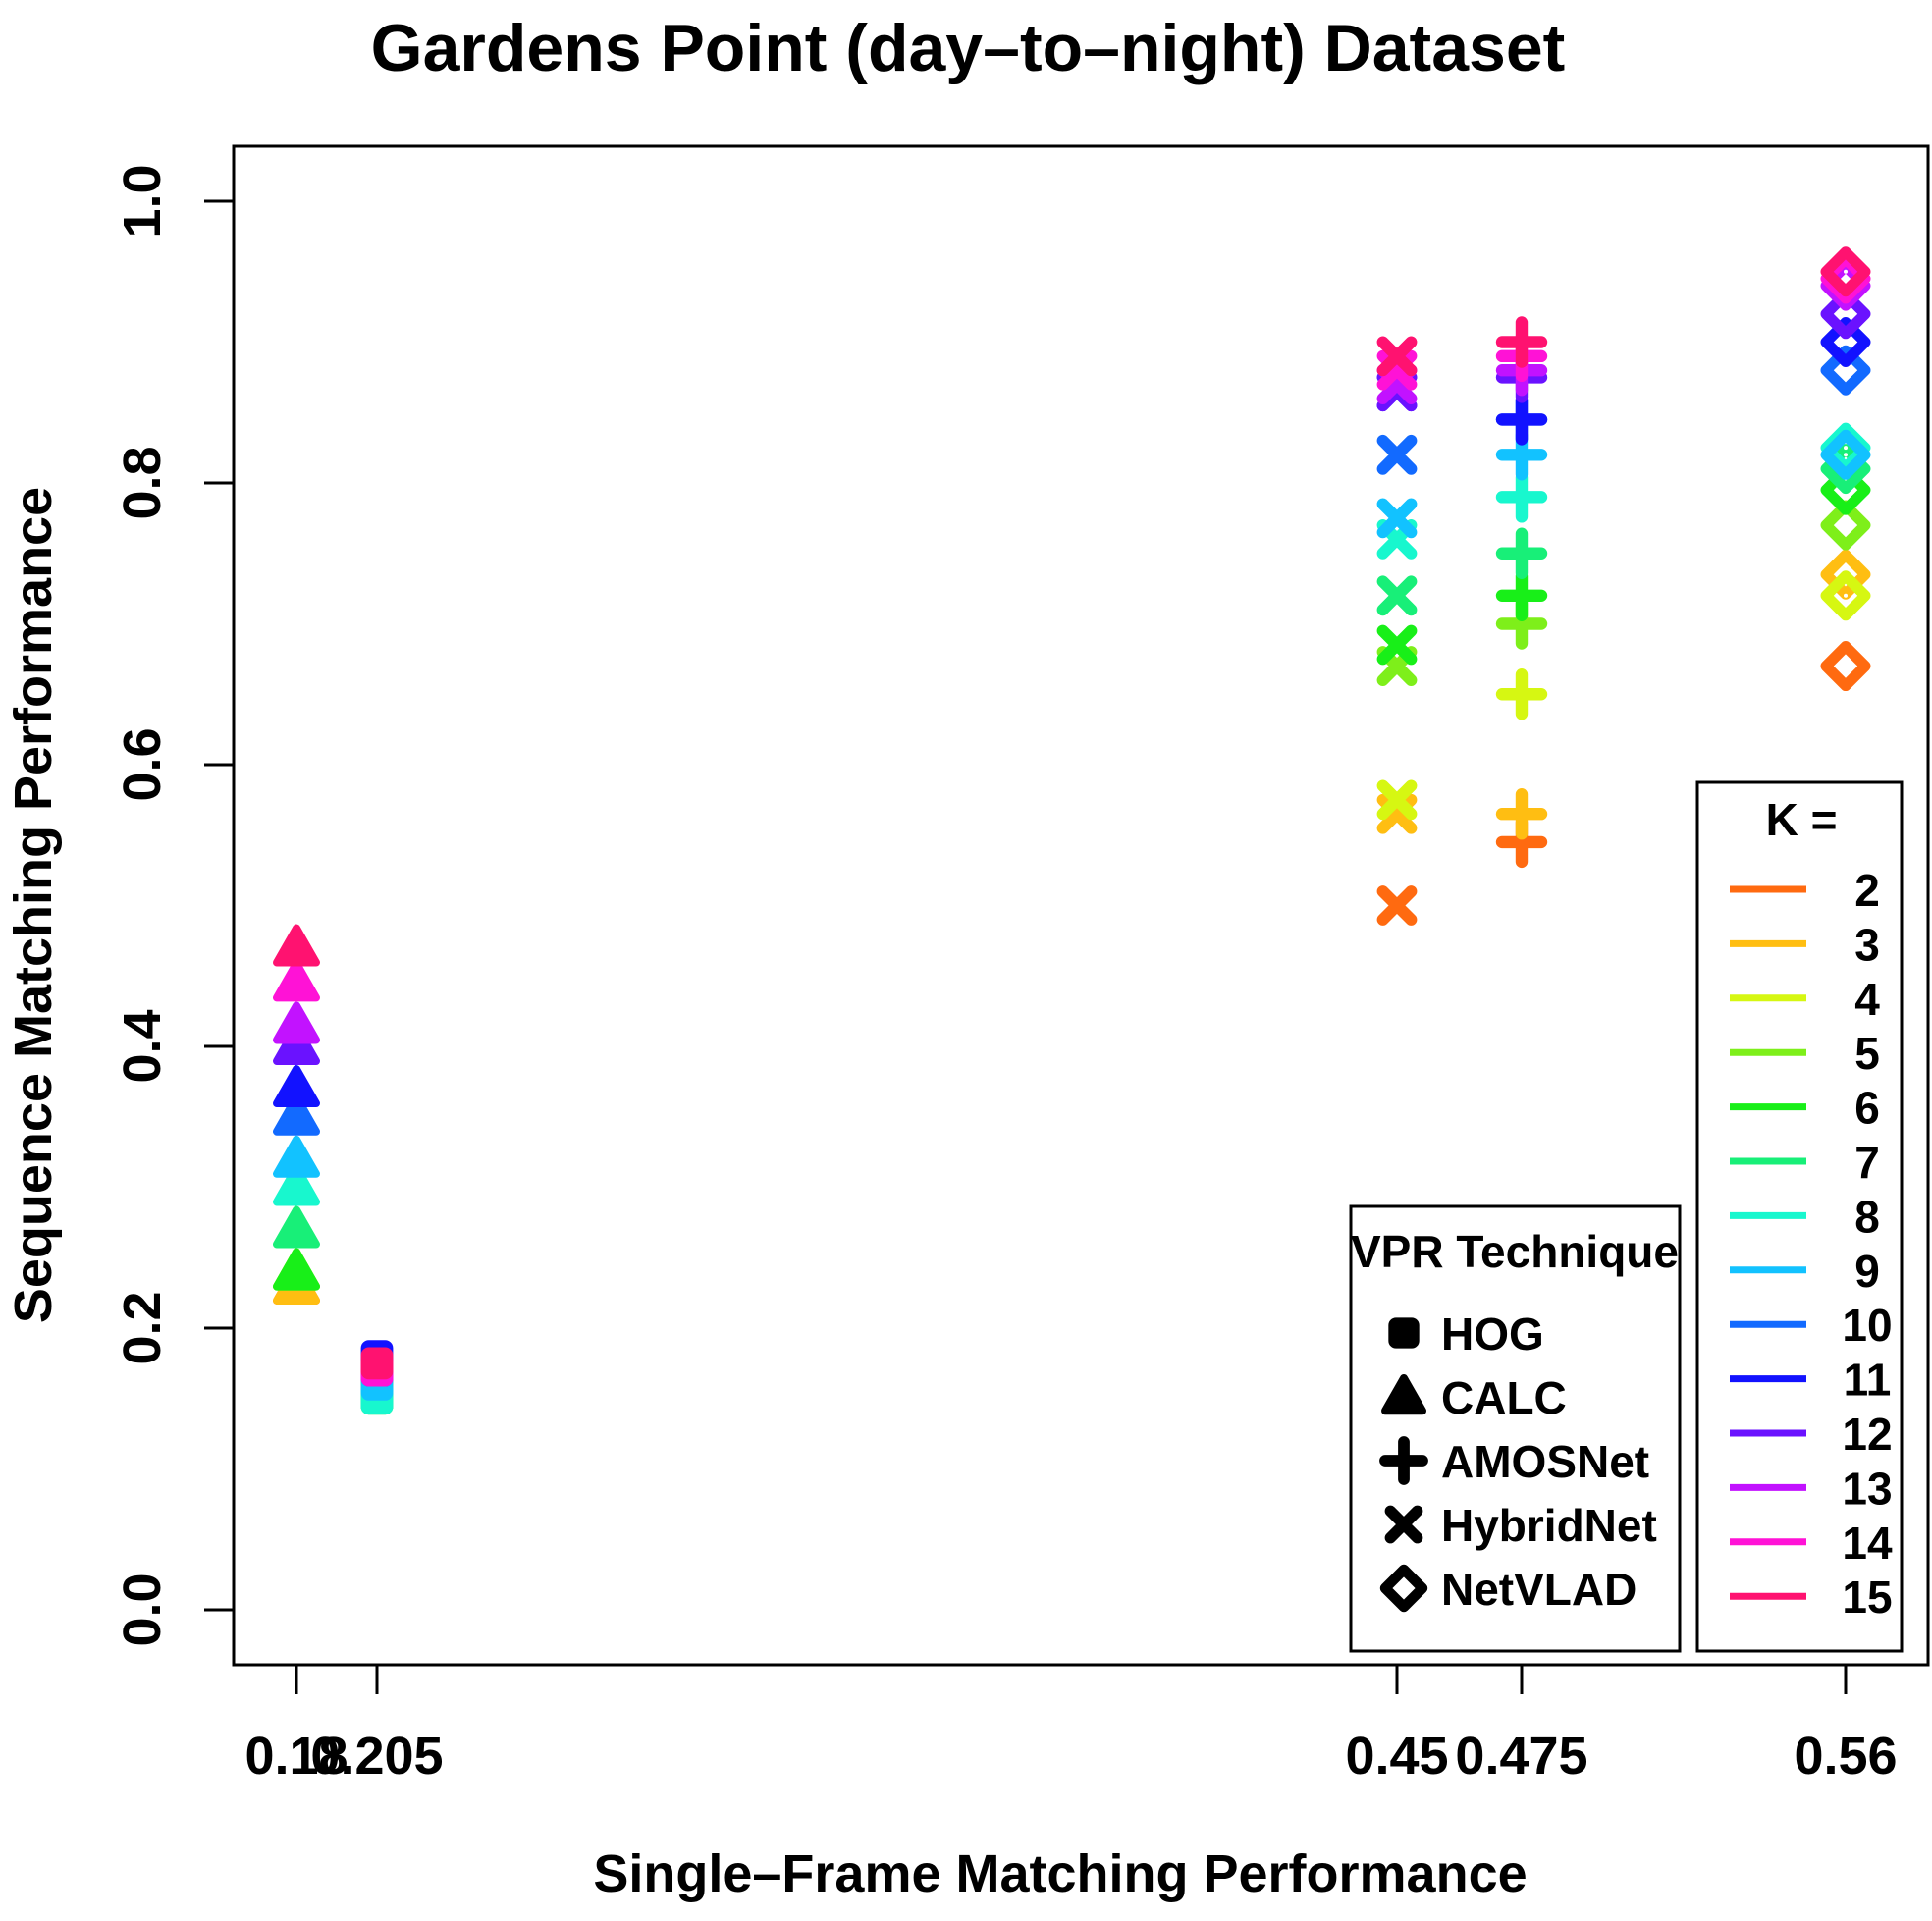 This screenshot has width=1932, height=1921. What do you see at coordinates (1404, 1333) in the screenshot?
I see `hog-legend-symbol` at bounding box center [1404, 1333].